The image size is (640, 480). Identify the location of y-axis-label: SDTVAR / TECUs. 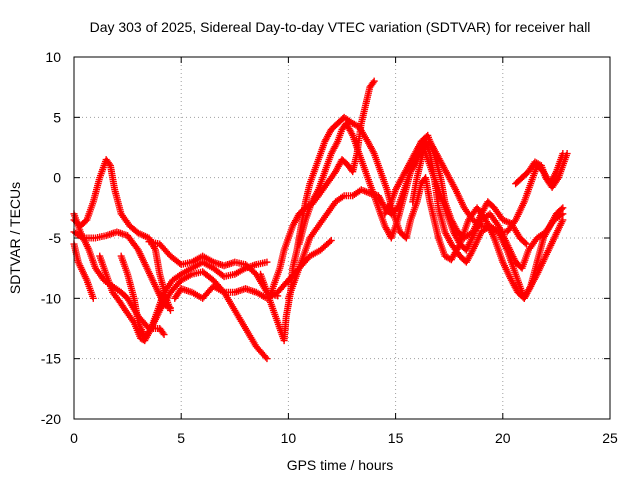
(15, 238).